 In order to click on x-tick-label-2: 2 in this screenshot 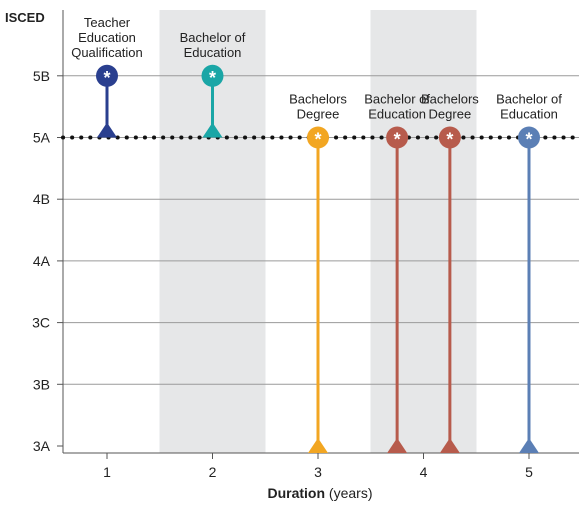, I will do `click(213, 472)`.